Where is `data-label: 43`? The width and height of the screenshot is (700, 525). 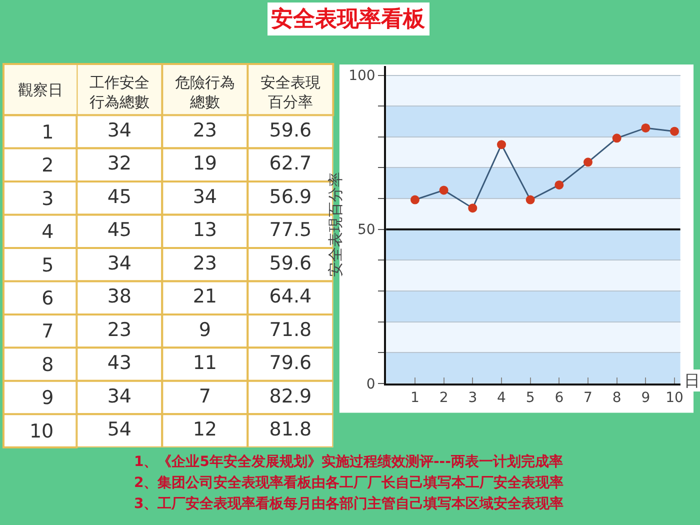
data-label: 43 is located at coordinates (119, 363).